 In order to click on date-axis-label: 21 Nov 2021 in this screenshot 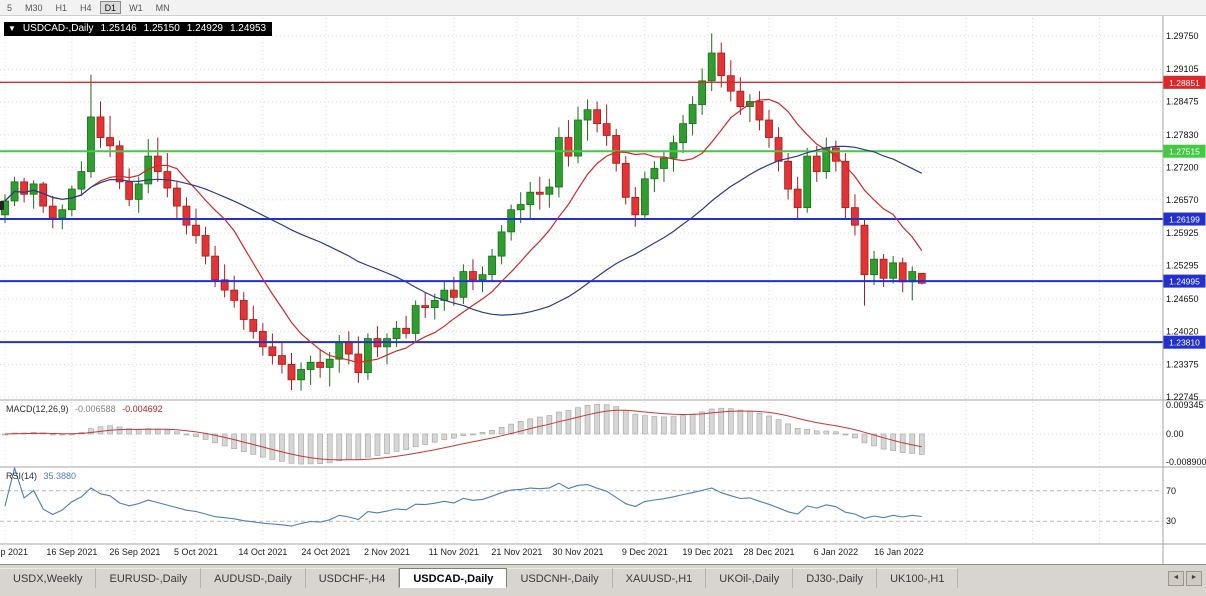, I will do `click(516, 552)`.